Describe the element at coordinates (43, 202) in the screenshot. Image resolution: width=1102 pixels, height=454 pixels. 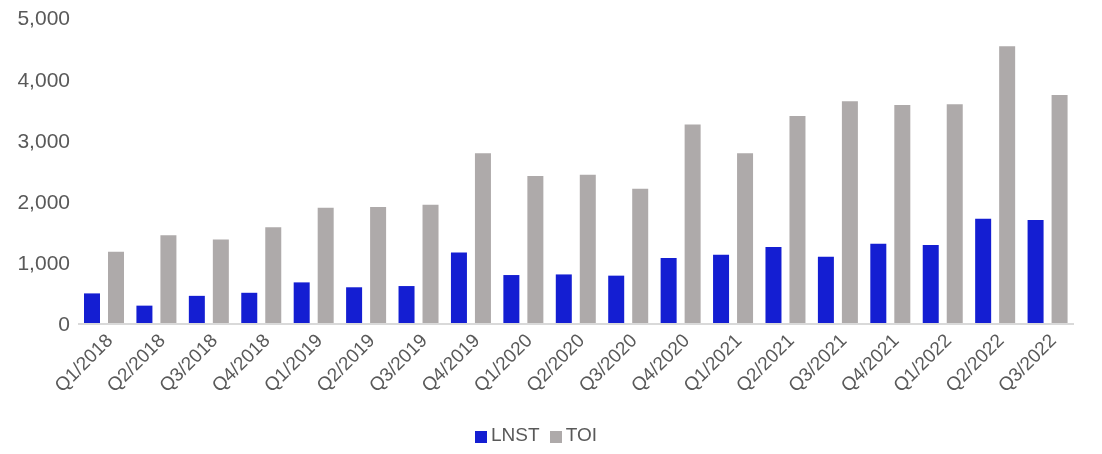
I see `y-tick-label: 2,000` at that location.